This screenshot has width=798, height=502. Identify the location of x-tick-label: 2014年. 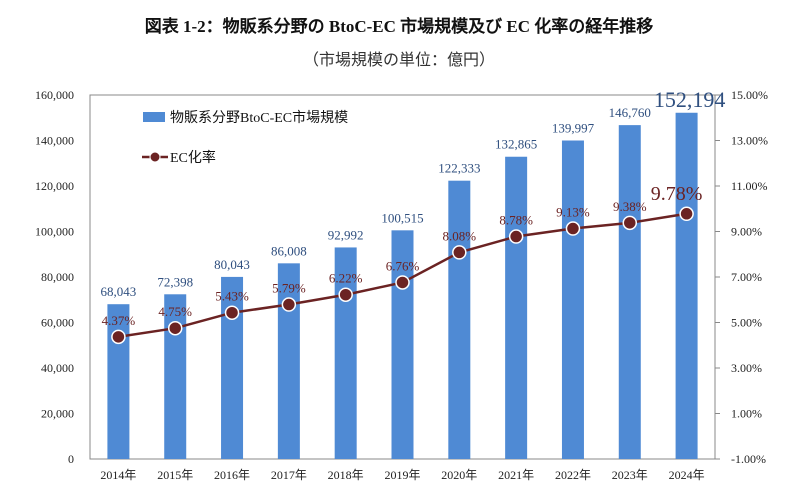
(118, 475).